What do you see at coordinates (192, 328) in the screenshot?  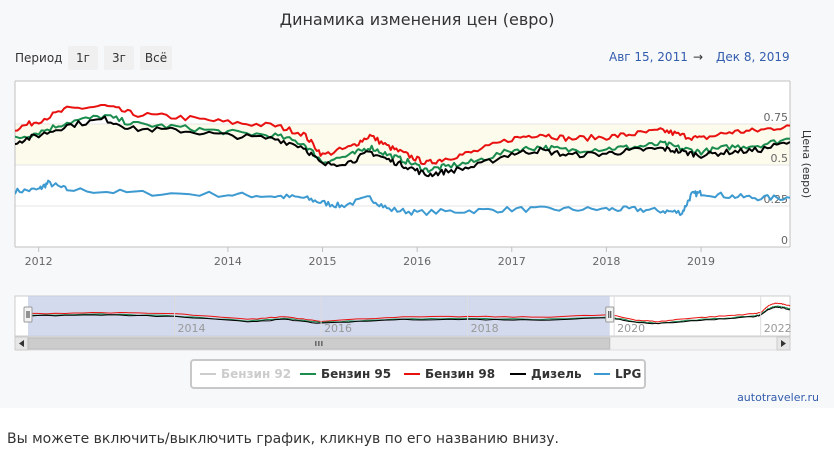 I see `navigator-tick-label: 2014` at bounding box center [192, 328].